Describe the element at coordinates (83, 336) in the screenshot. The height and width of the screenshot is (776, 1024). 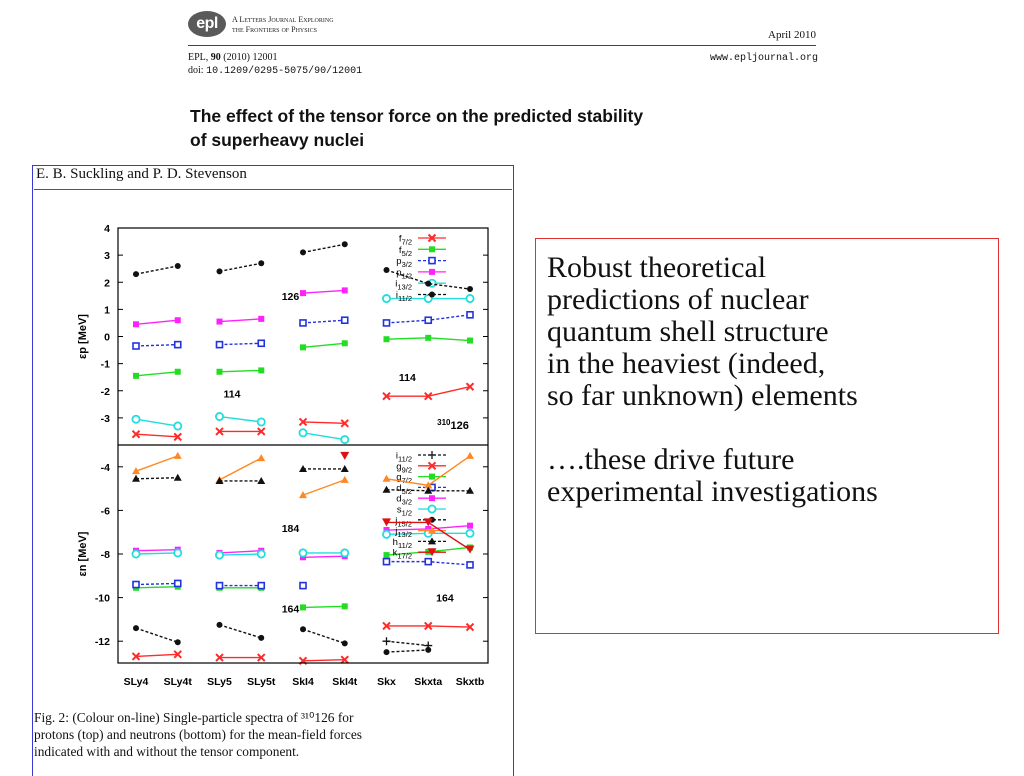
I see `y-axis-label: εp [MeV]` at that location.